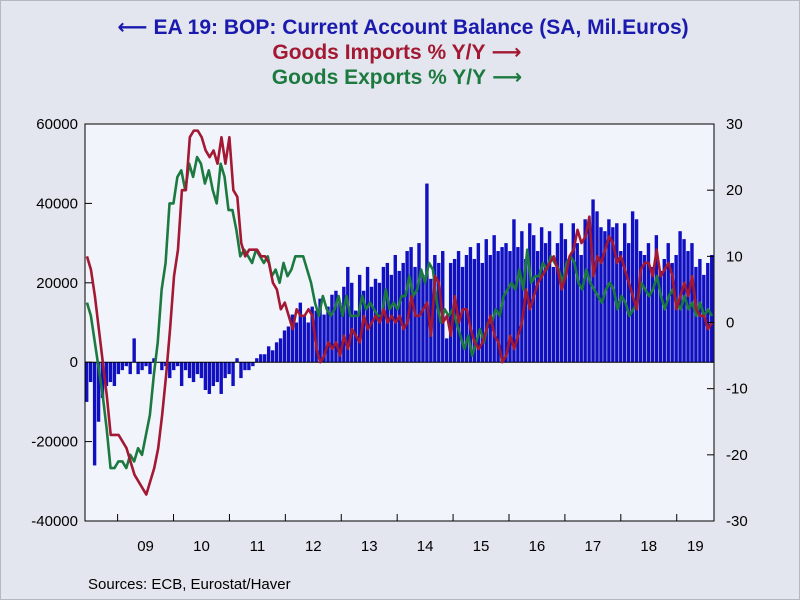  I want to click on right-tick-label: 30, so click(734, 124).